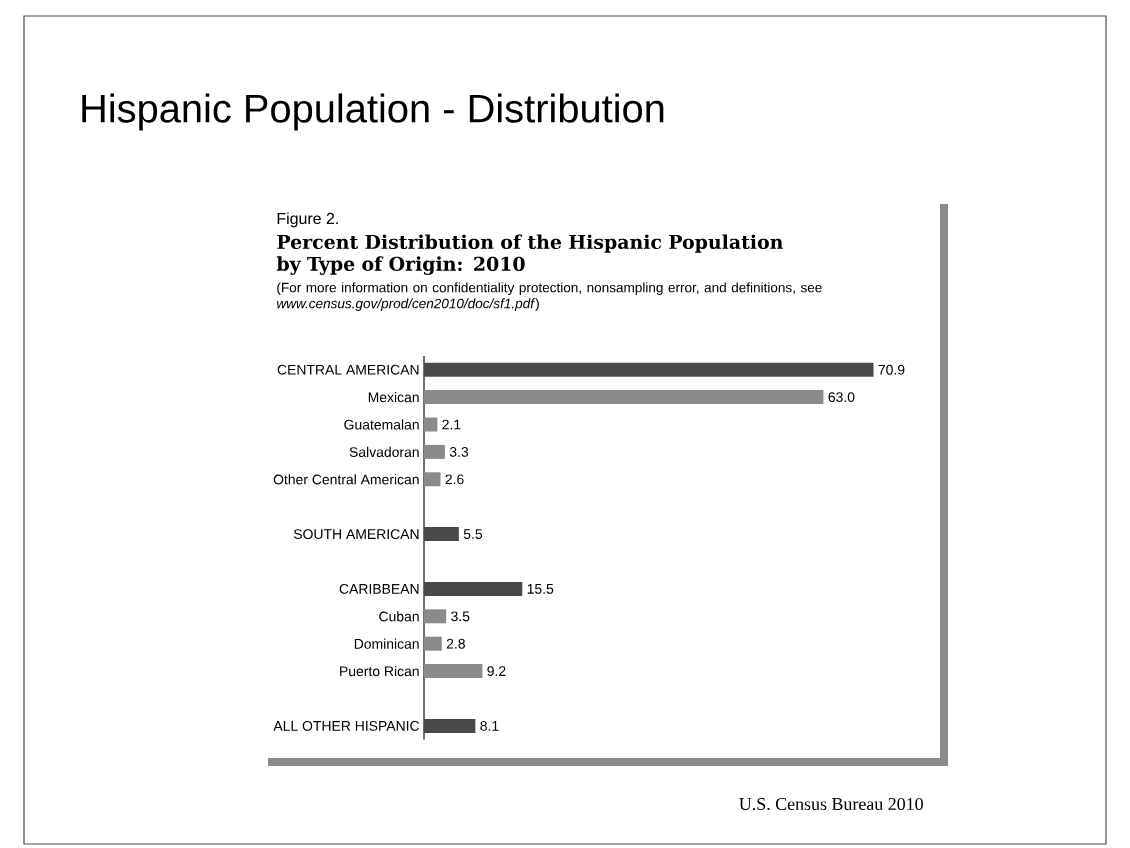  I want to click on chart-subtitle: Percent Distribution of the Hispanic Population by Type of Origin: 2010, so click(529, 254).